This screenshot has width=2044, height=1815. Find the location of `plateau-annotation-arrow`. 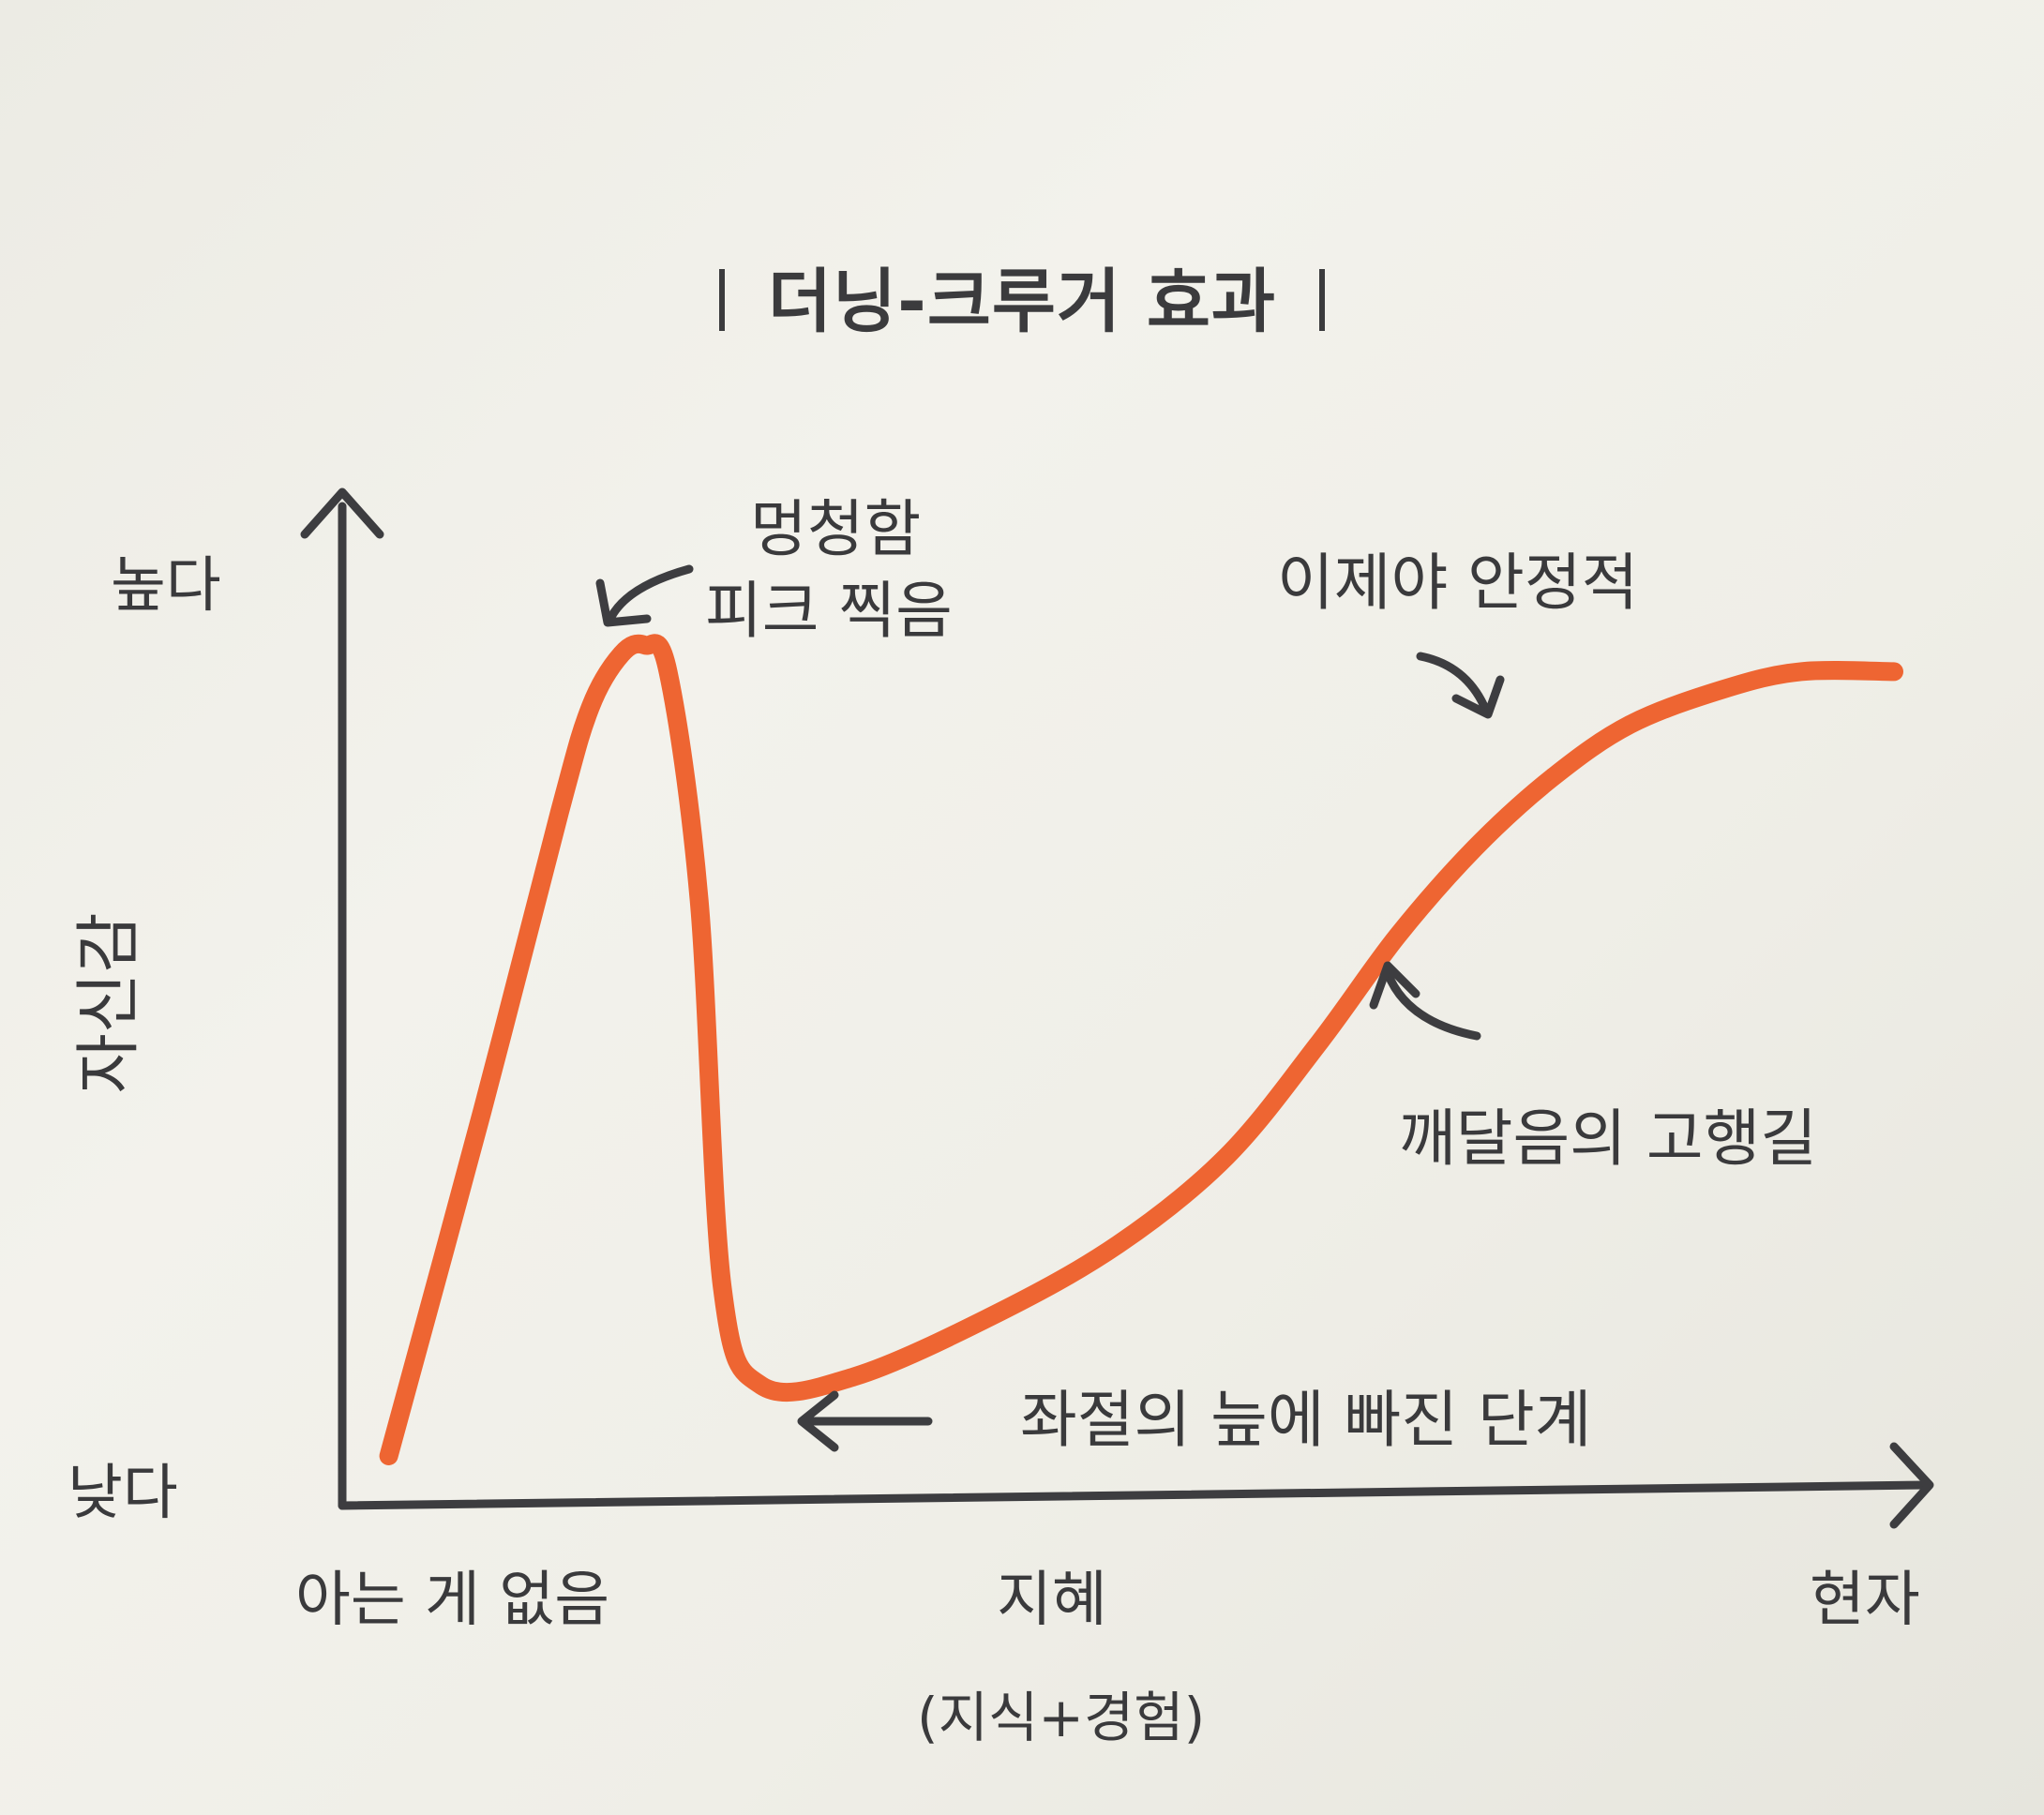

plateau-annotation-arrow is located at coordinates (1461, 685).